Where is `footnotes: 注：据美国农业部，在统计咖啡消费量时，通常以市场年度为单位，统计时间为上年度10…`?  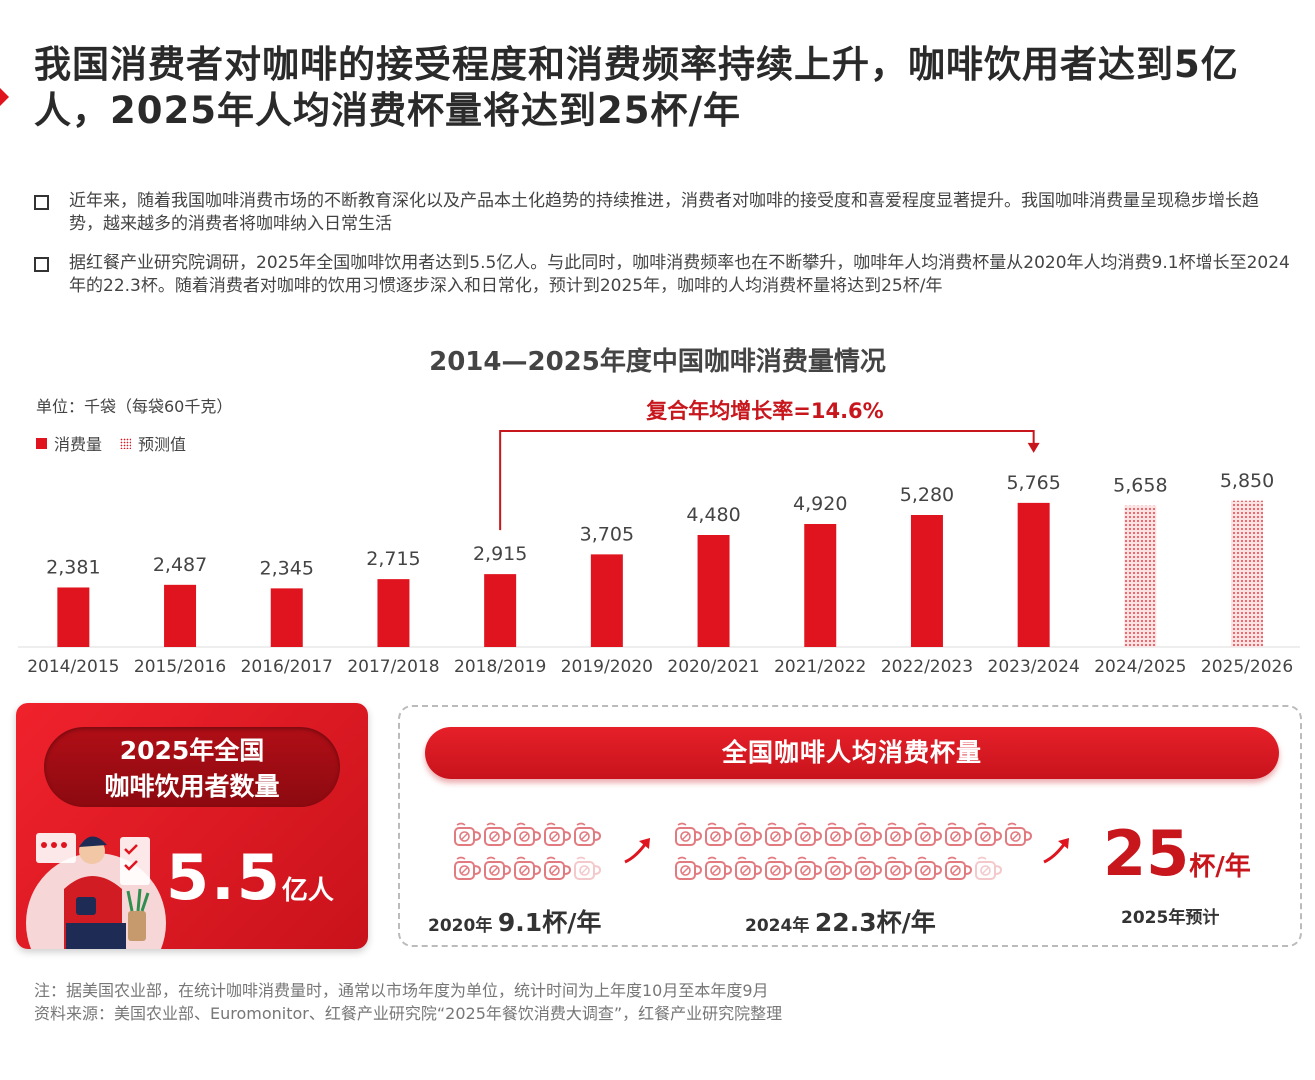
footnotes: 注：据美国农业部，在统计咖啡消费量时，通常以市场年度为单位，统计时间为上年度10… is located at coordinates (408, 1002).